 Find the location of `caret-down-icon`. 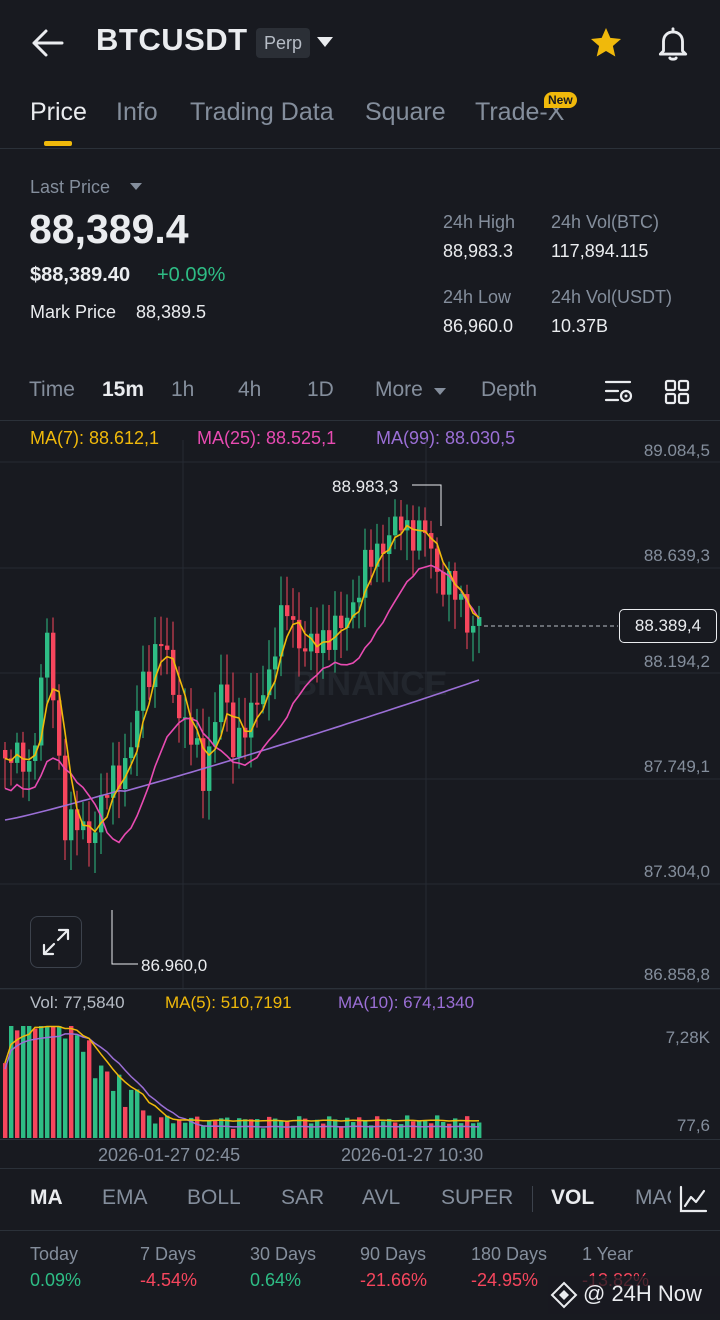

caret-down-icon is located at coordinates (136, 186).